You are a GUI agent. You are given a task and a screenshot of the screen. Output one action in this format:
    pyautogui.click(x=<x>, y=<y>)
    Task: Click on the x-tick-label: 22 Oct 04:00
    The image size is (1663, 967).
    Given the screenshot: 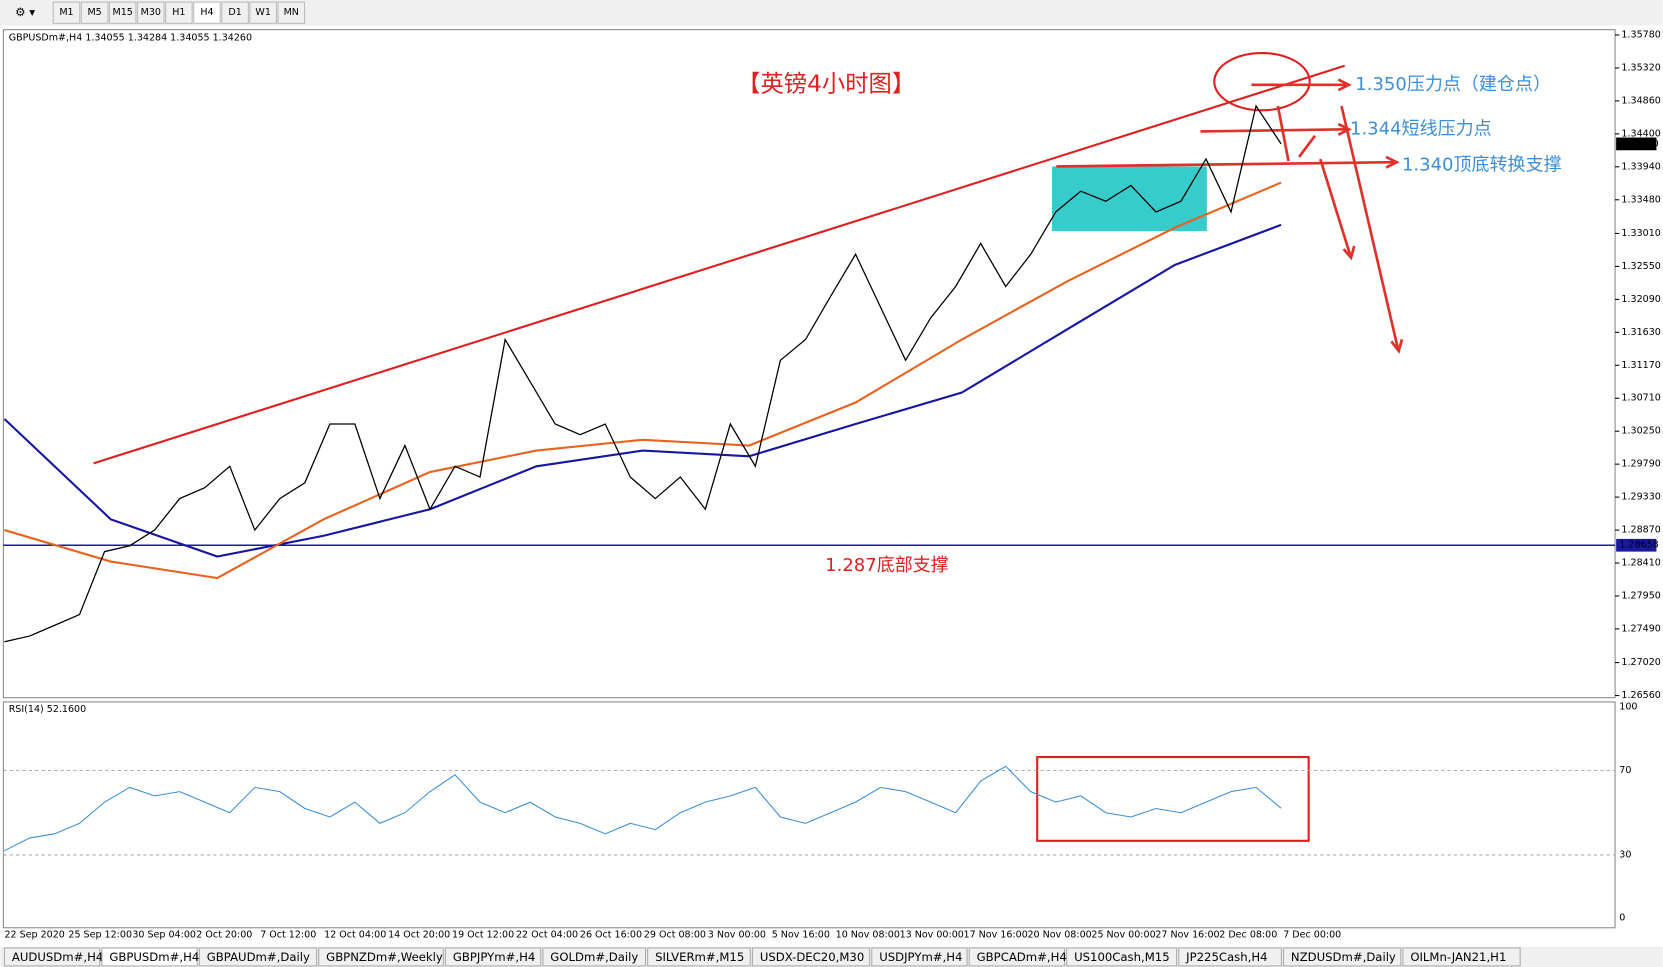 What is the action you would take?
    pyautogui.click(x=547, y=935)
    